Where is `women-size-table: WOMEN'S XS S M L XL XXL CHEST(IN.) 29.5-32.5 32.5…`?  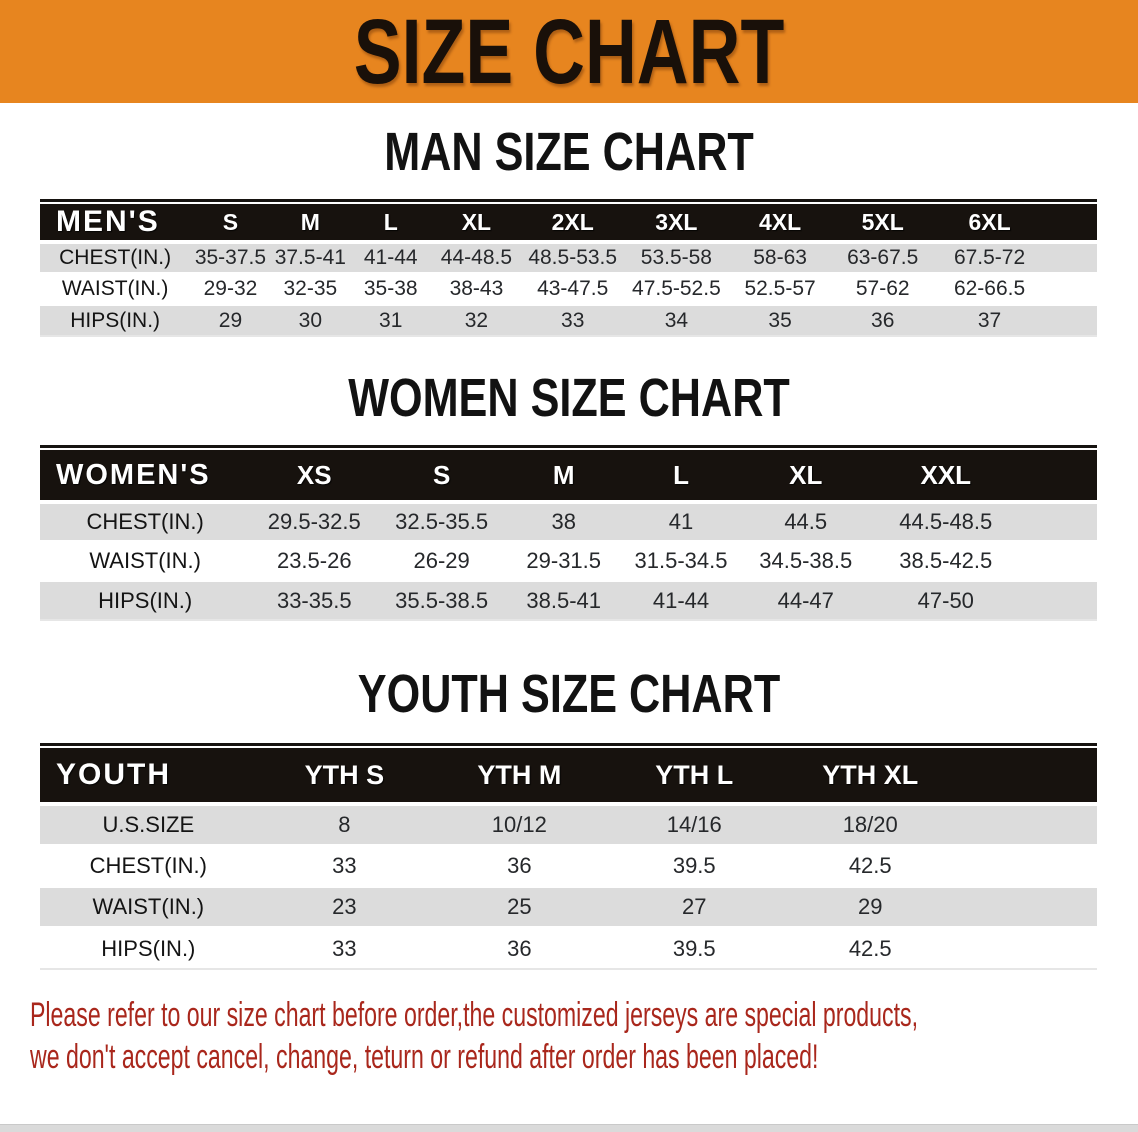 women-size-table: WOMEN'S XS S M L XL XXL CHEST(IN.) 29.5-32.5 32.5… is located at coordinates (568, 533).